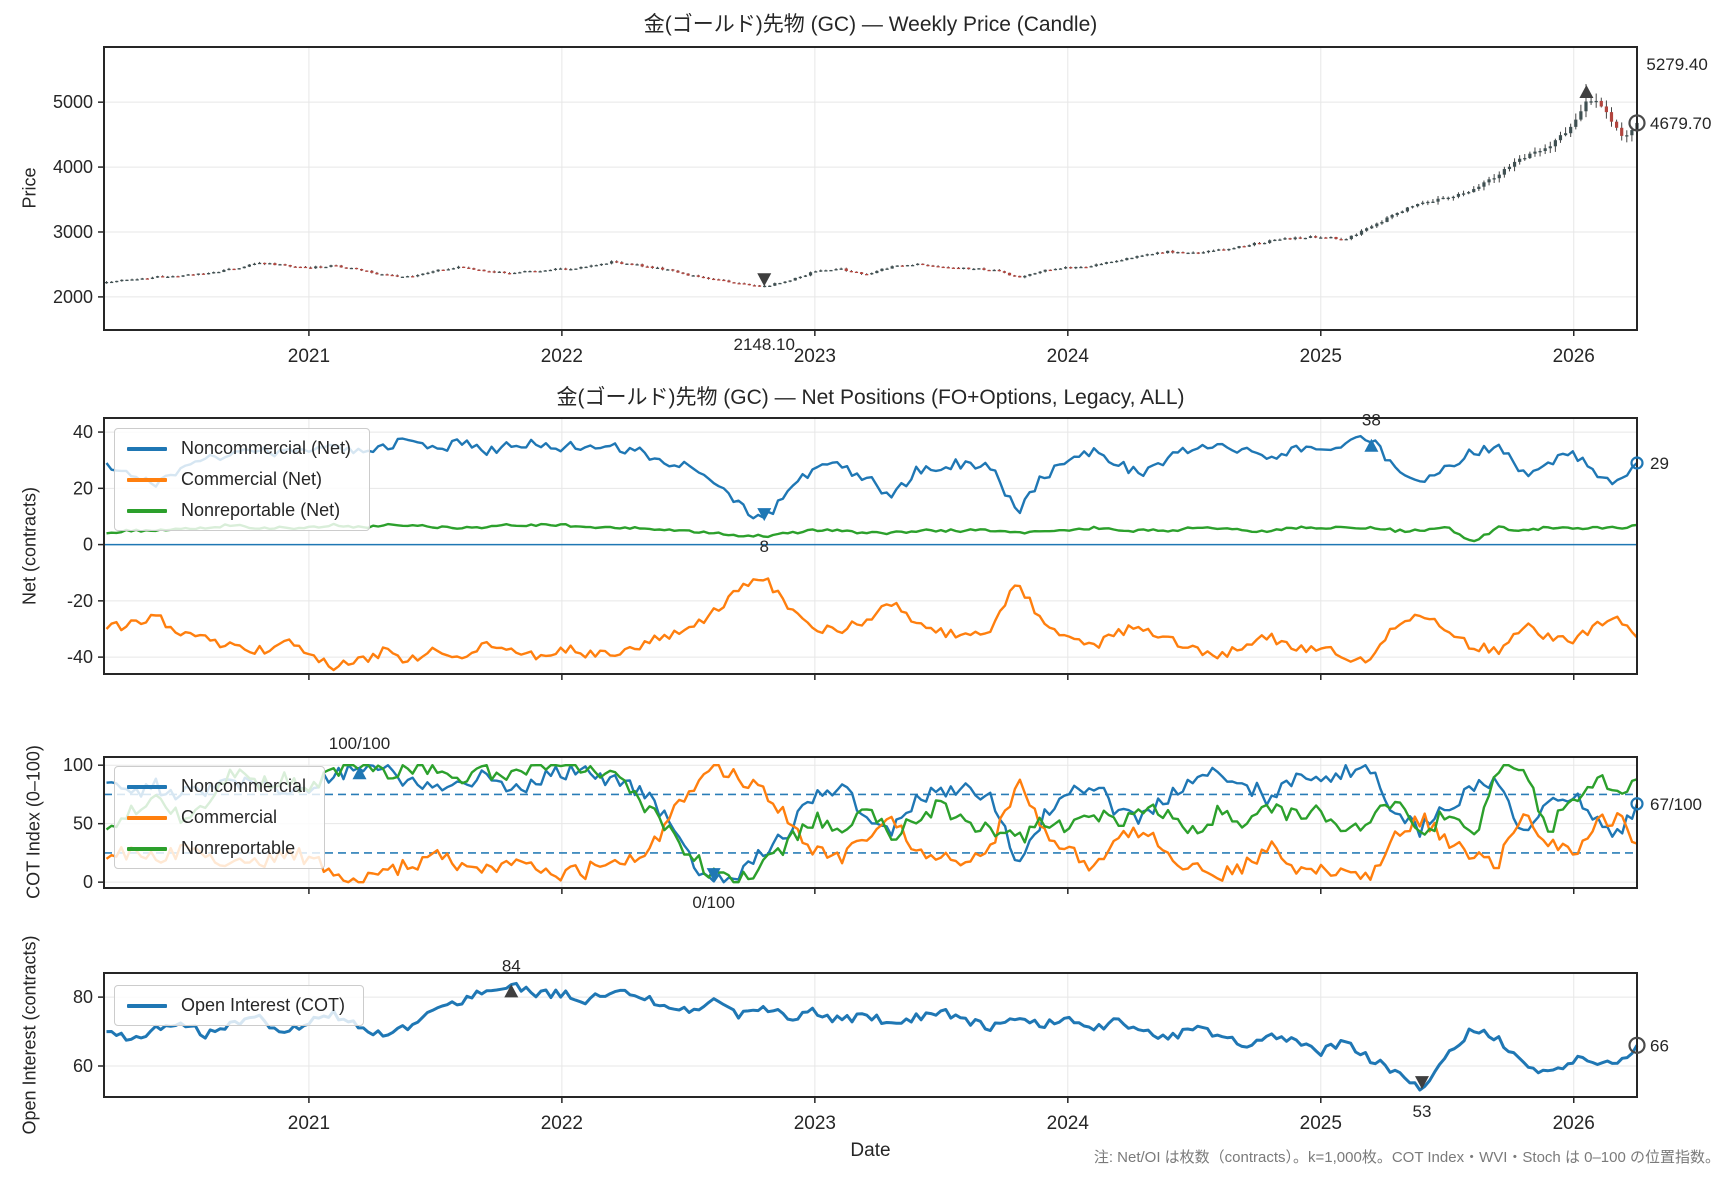 The image size is (1728, 1180). I want to click on legend-item-noncommercial-net: Noncommercial (Net), so click(239, 448).